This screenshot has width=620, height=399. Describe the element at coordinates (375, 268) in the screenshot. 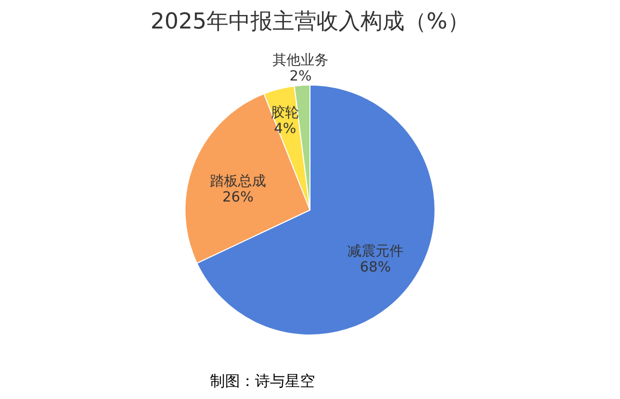

I see `data-label: 68%` at that location.